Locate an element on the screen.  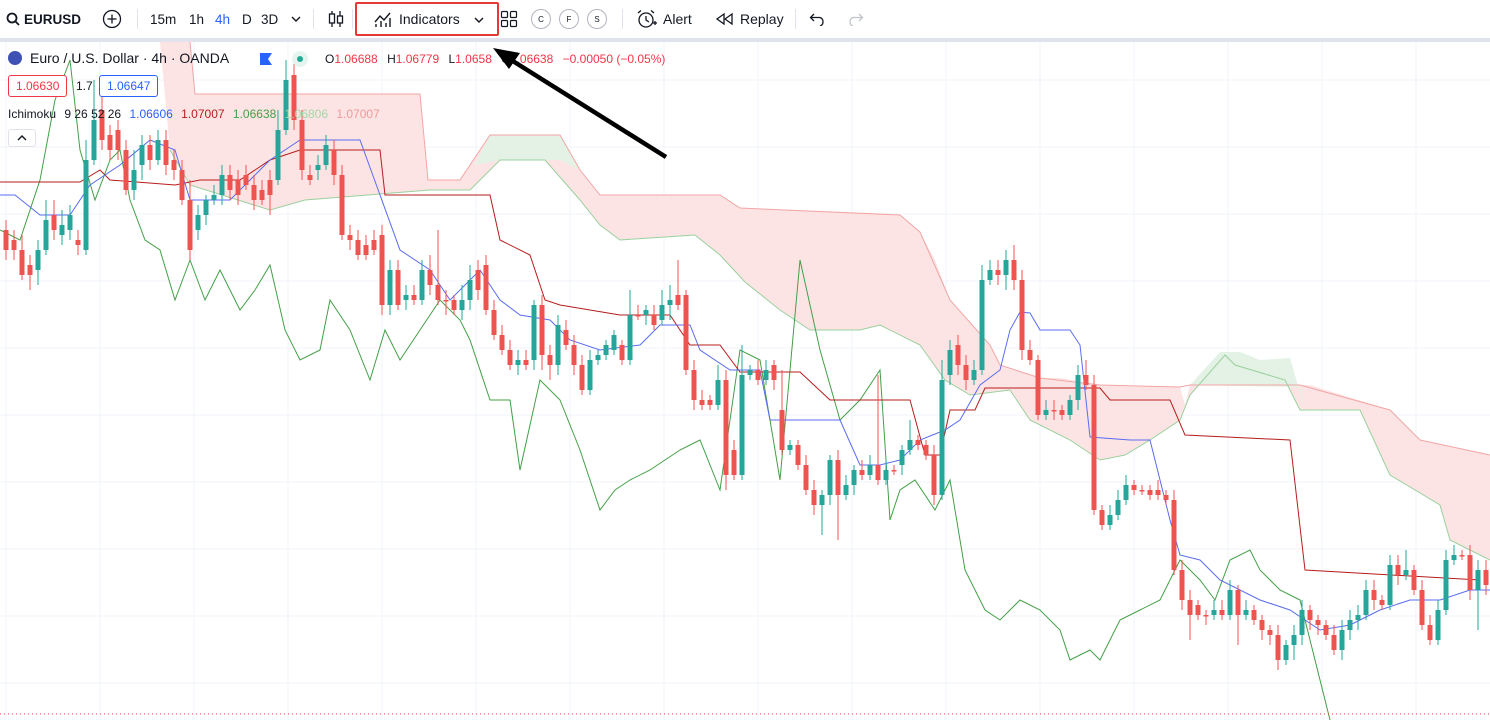
layout-templates-button is located at coordinates (509, 19).